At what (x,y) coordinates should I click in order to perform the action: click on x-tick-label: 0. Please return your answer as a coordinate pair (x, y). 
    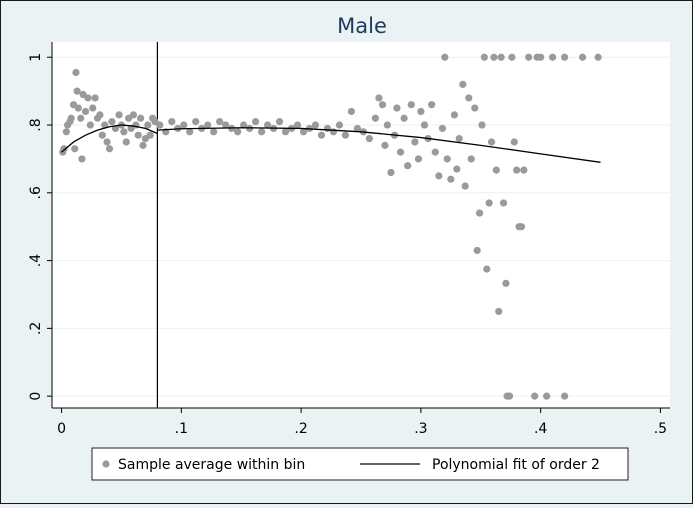
    Looking at the image, I should click on (61, 429).